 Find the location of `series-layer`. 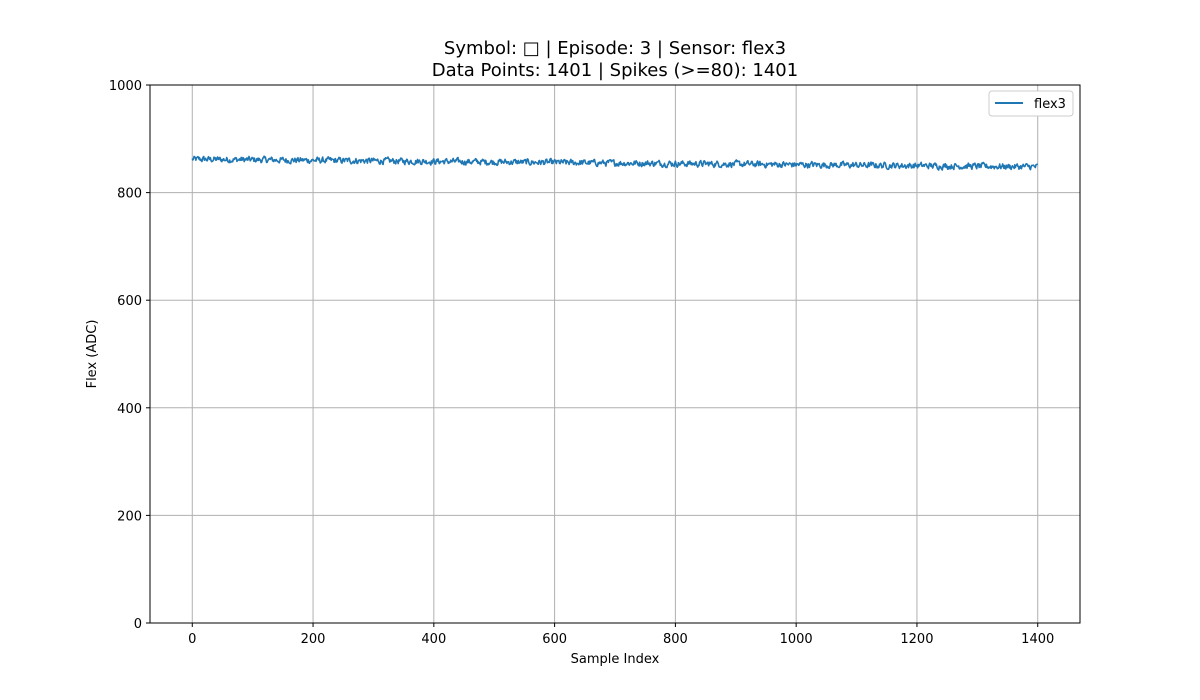

series-layer is located at coordinates (614, 163).